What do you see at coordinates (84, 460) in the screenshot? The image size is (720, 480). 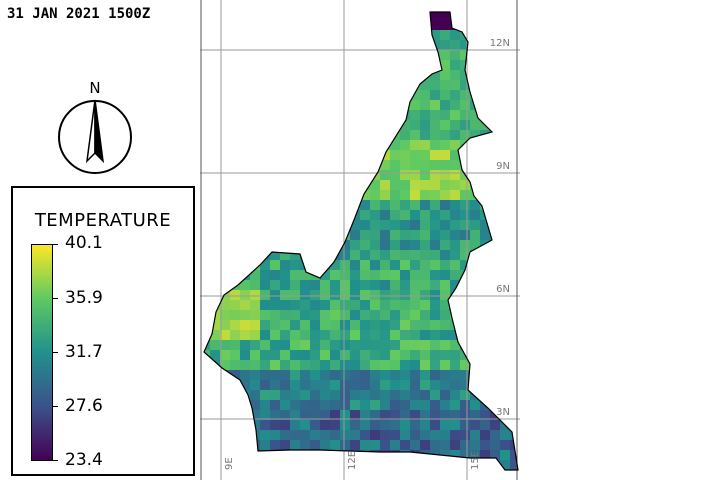 I see `legend-tick-min: 23.4` at bounding box center [84, 460].